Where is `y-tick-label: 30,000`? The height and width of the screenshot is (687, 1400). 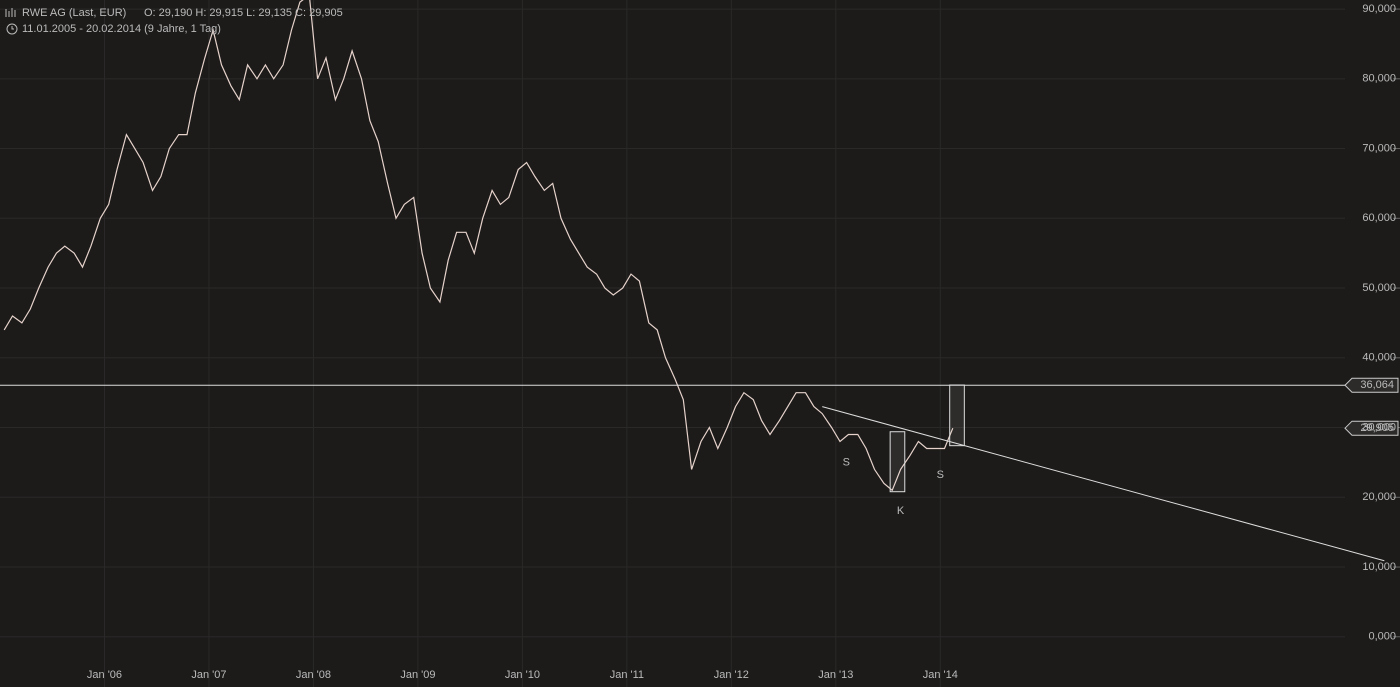
y-tick-label: 30,000 is located at coordinates (1379, 427).